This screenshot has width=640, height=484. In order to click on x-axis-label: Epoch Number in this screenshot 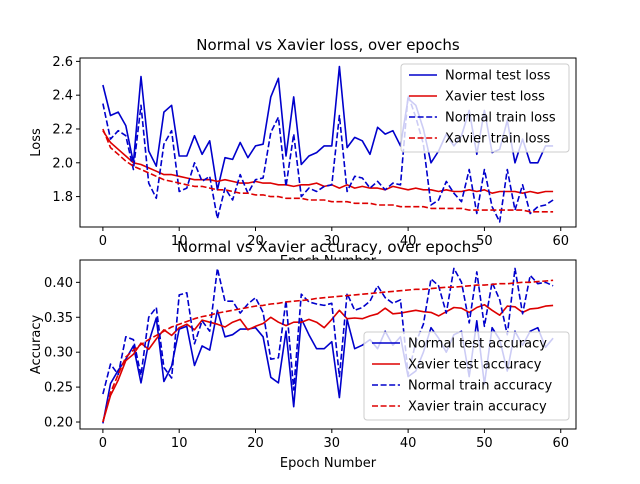, I will do `click(328, 463)`.